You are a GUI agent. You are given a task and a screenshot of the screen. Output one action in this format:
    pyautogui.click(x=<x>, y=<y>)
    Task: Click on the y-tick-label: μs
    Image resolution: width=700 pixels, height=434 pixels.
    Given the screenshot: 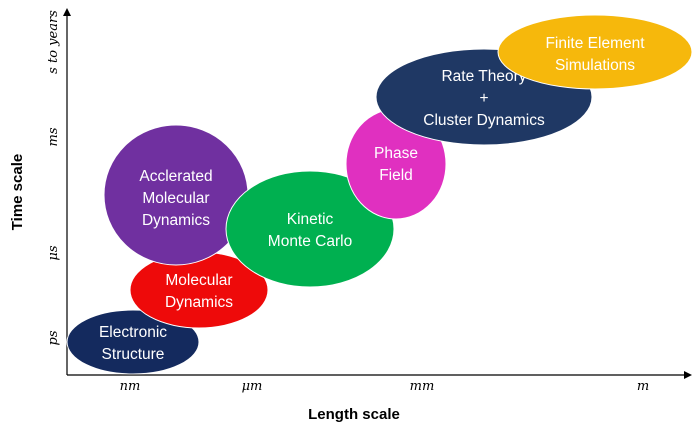 What is the action you would take?
    pyautogui.click(x=53, y=252)
    